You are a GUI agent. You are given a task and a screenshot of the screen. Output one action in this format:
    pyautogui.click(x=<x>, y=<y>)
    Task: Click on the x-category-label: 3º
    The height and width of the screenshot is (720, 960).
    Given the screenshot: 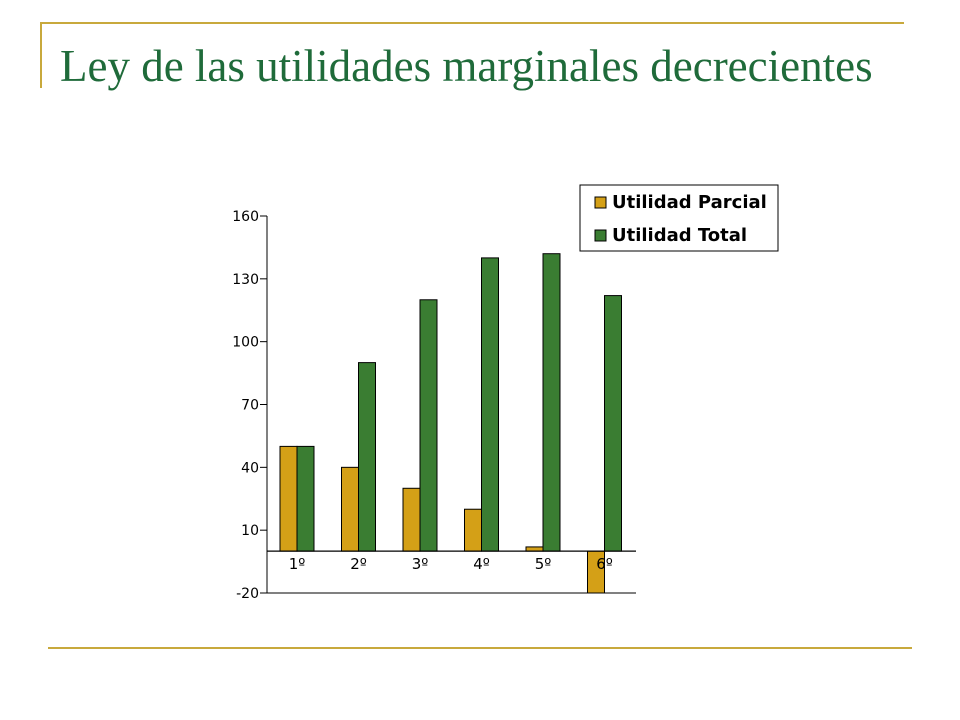 What is the action you would take?
    pyautogui.click(x=420, y=564)
    